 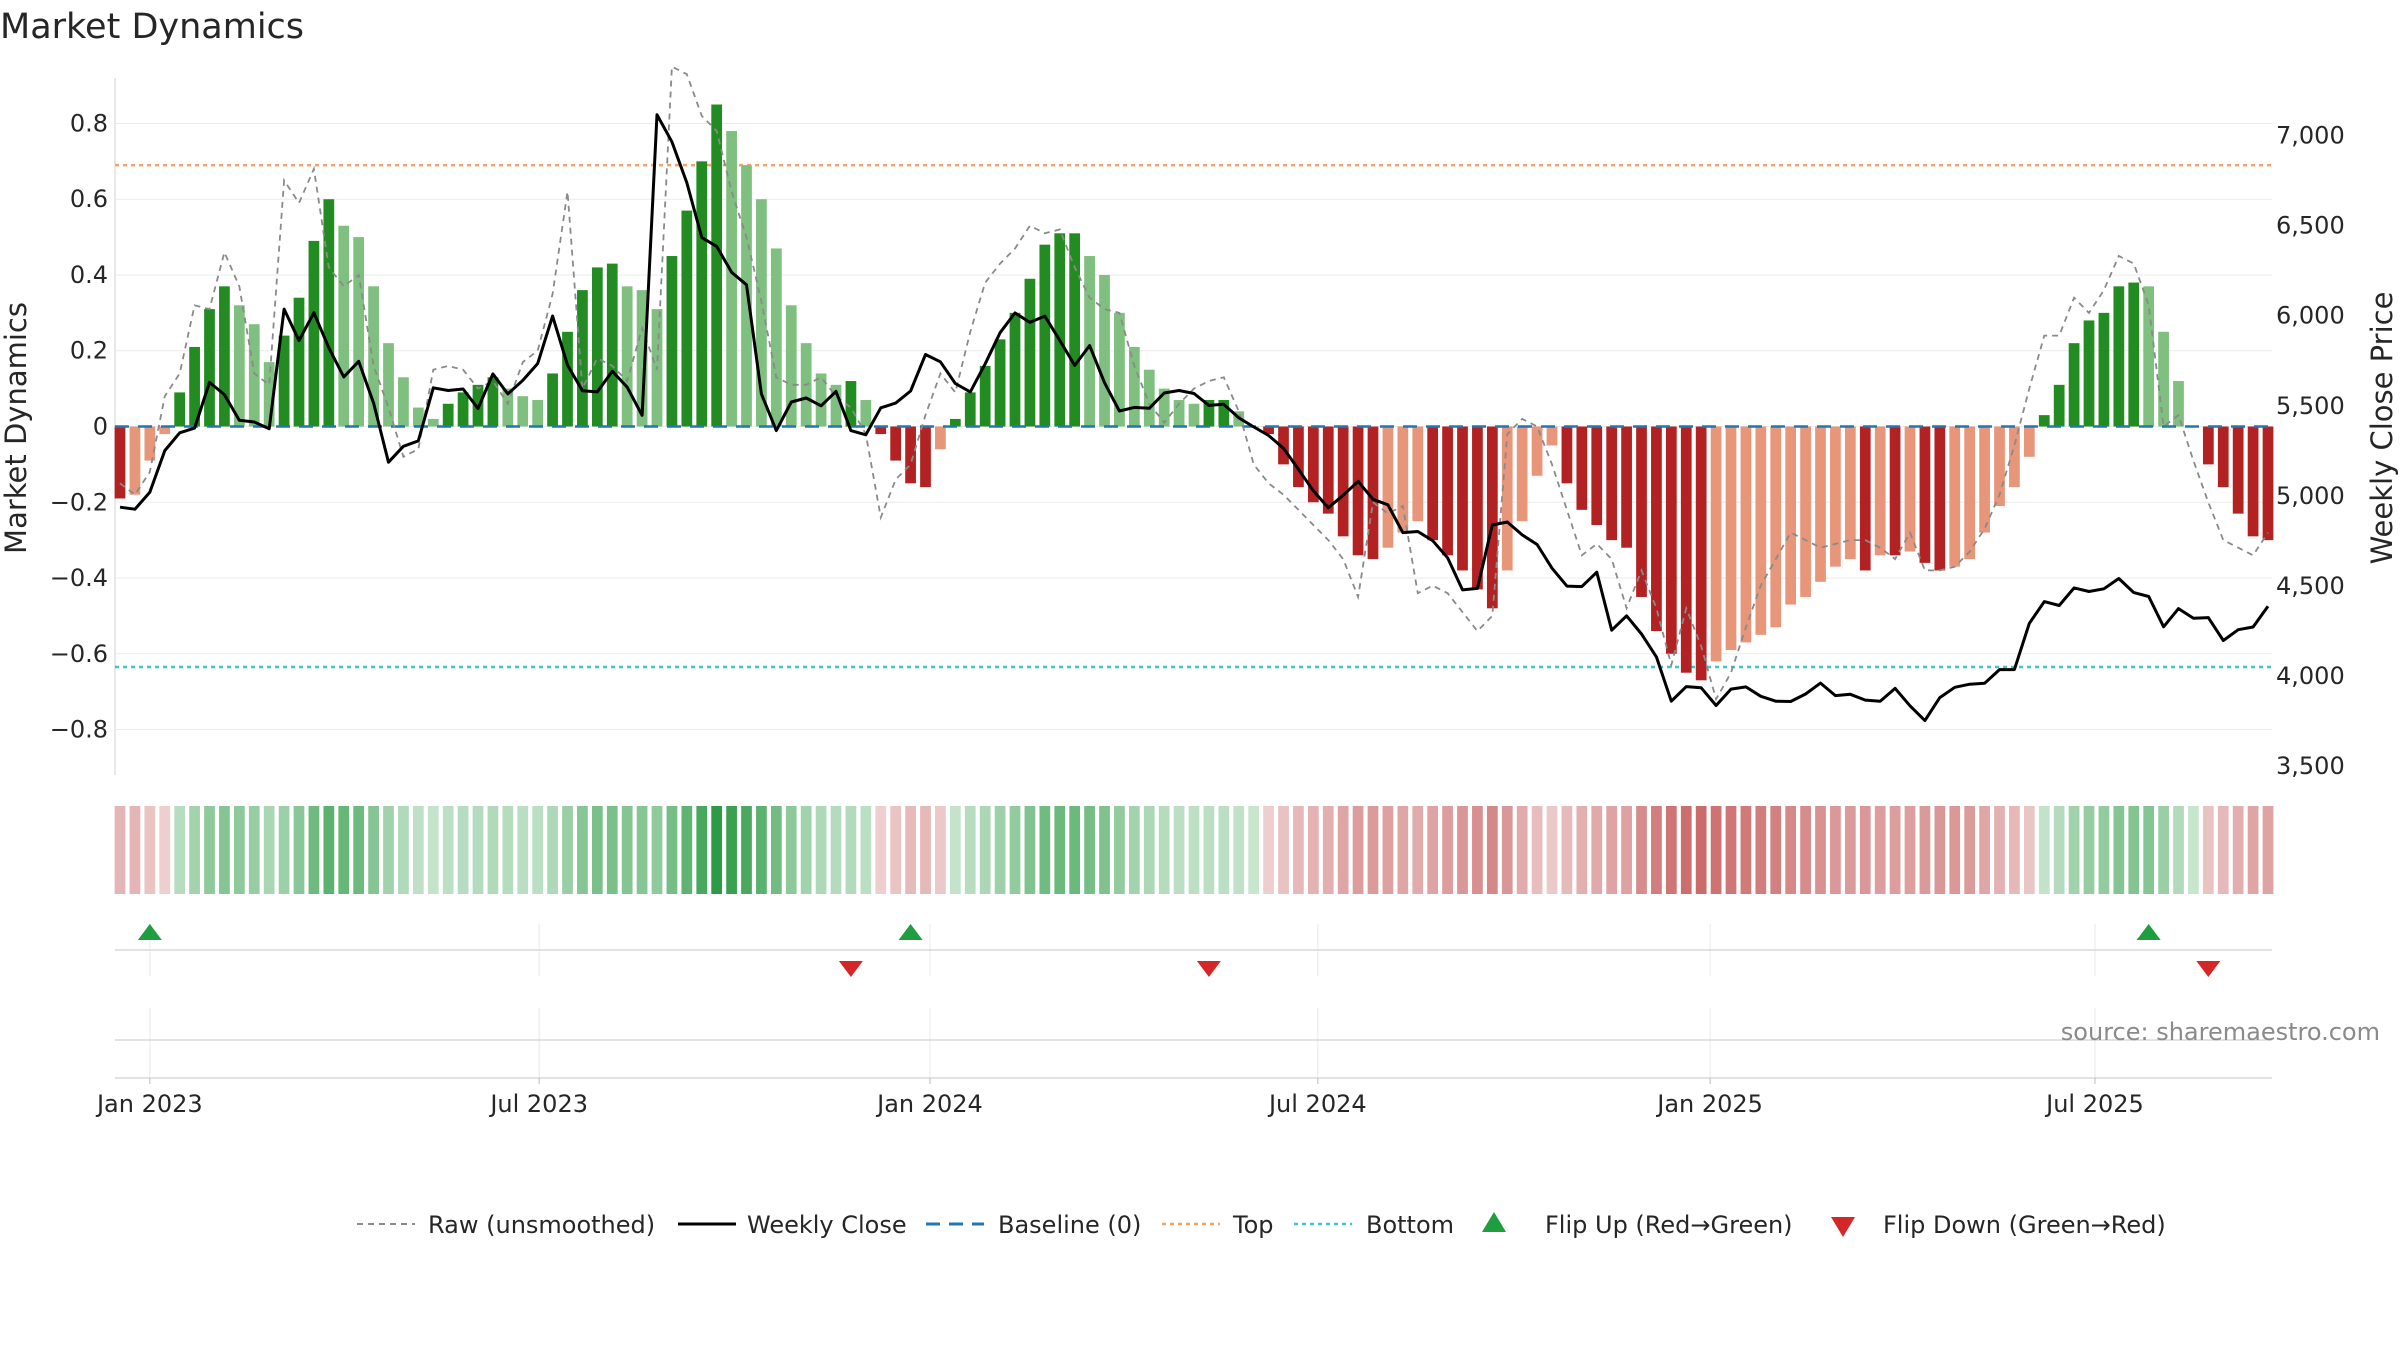 What do you see at coordinates (100, 427) in the screenshot?
I see `y-tick-label: 0` at bounding box center [100, 427].